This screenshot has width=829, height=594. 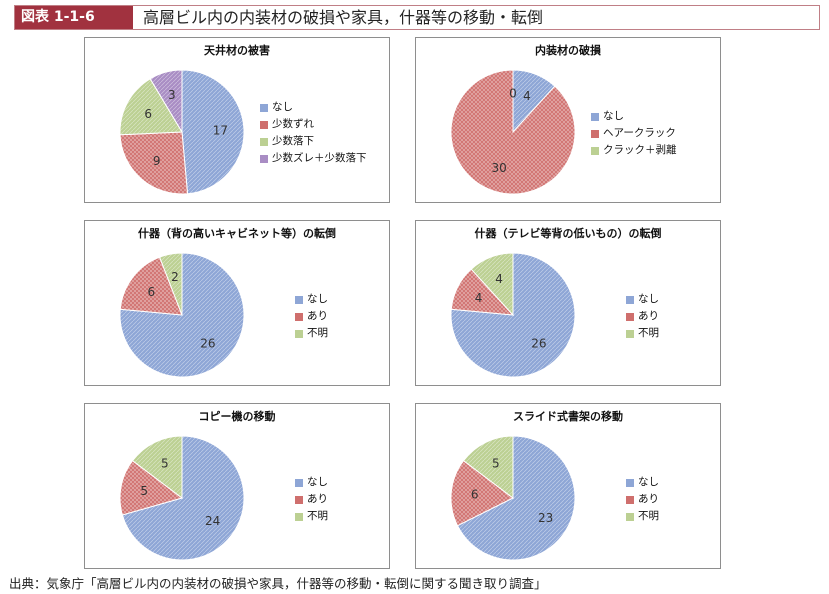 I want to click on pie-data-label: 9, so click(x=157, y=161).